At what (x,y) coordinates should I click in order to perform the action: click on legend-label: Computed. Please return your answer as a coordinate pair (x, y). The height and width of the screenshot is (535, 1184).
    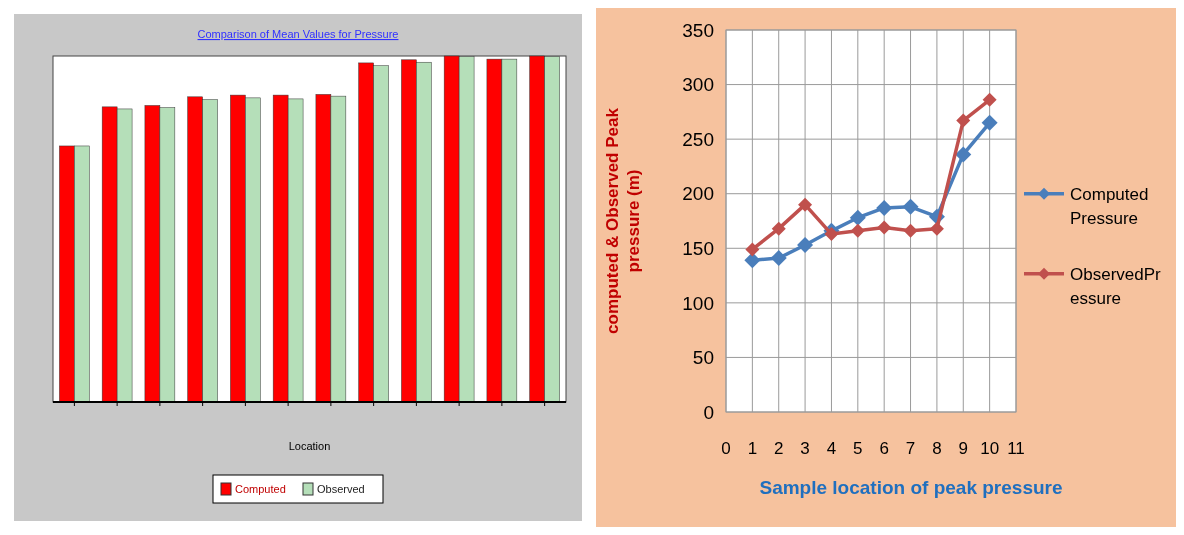
    Looking at the image, I should click on (260, 489).